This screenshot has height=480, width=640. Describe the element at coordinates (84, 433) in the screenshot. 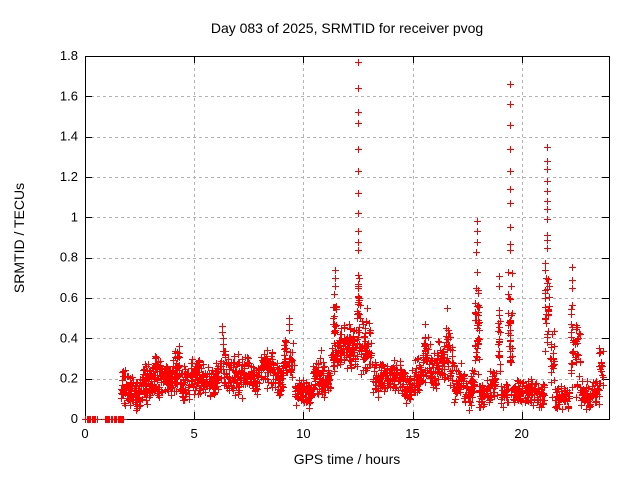

I see `x-tick-label: 0` at that location.